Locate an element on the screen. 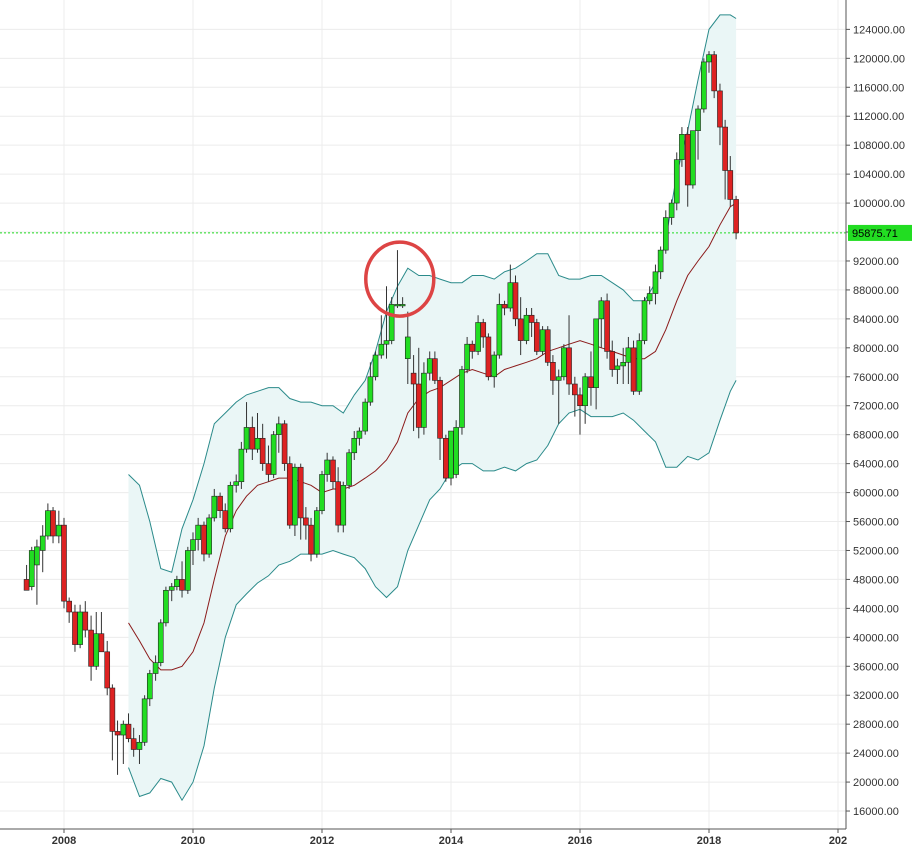 This screenshot has width=914, height=857. y-tick-label: 104000.00 is located at coordinates (879, 175).